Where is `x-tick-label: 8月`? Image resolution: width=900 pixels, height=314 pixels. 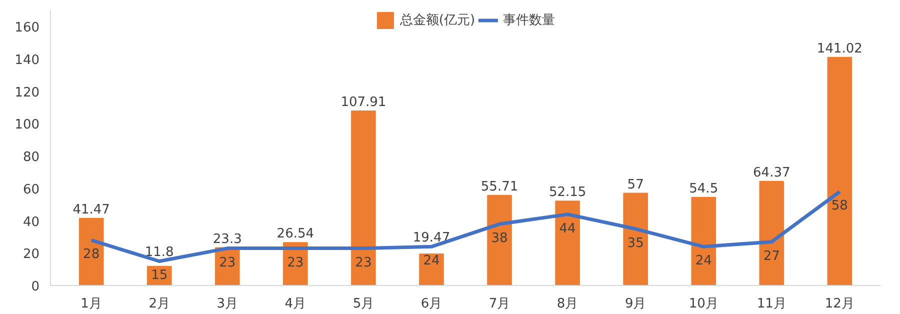 x-tick-label: 8月 is located at coordinates (567, 304).